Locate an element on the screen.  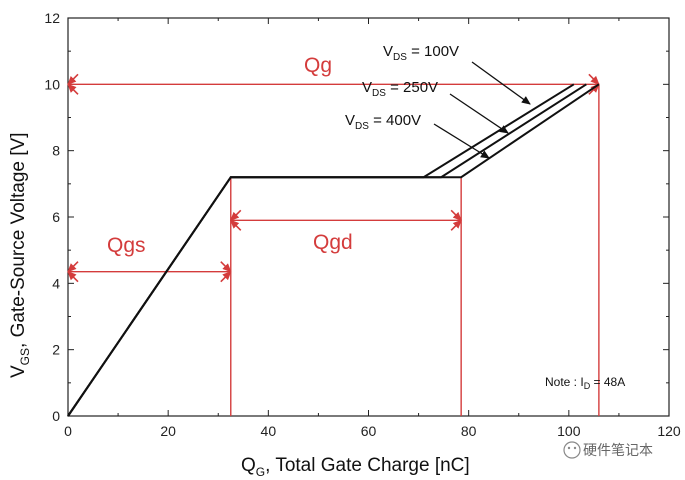
qgd-label: Qgd is located at coordinates (333, 242).